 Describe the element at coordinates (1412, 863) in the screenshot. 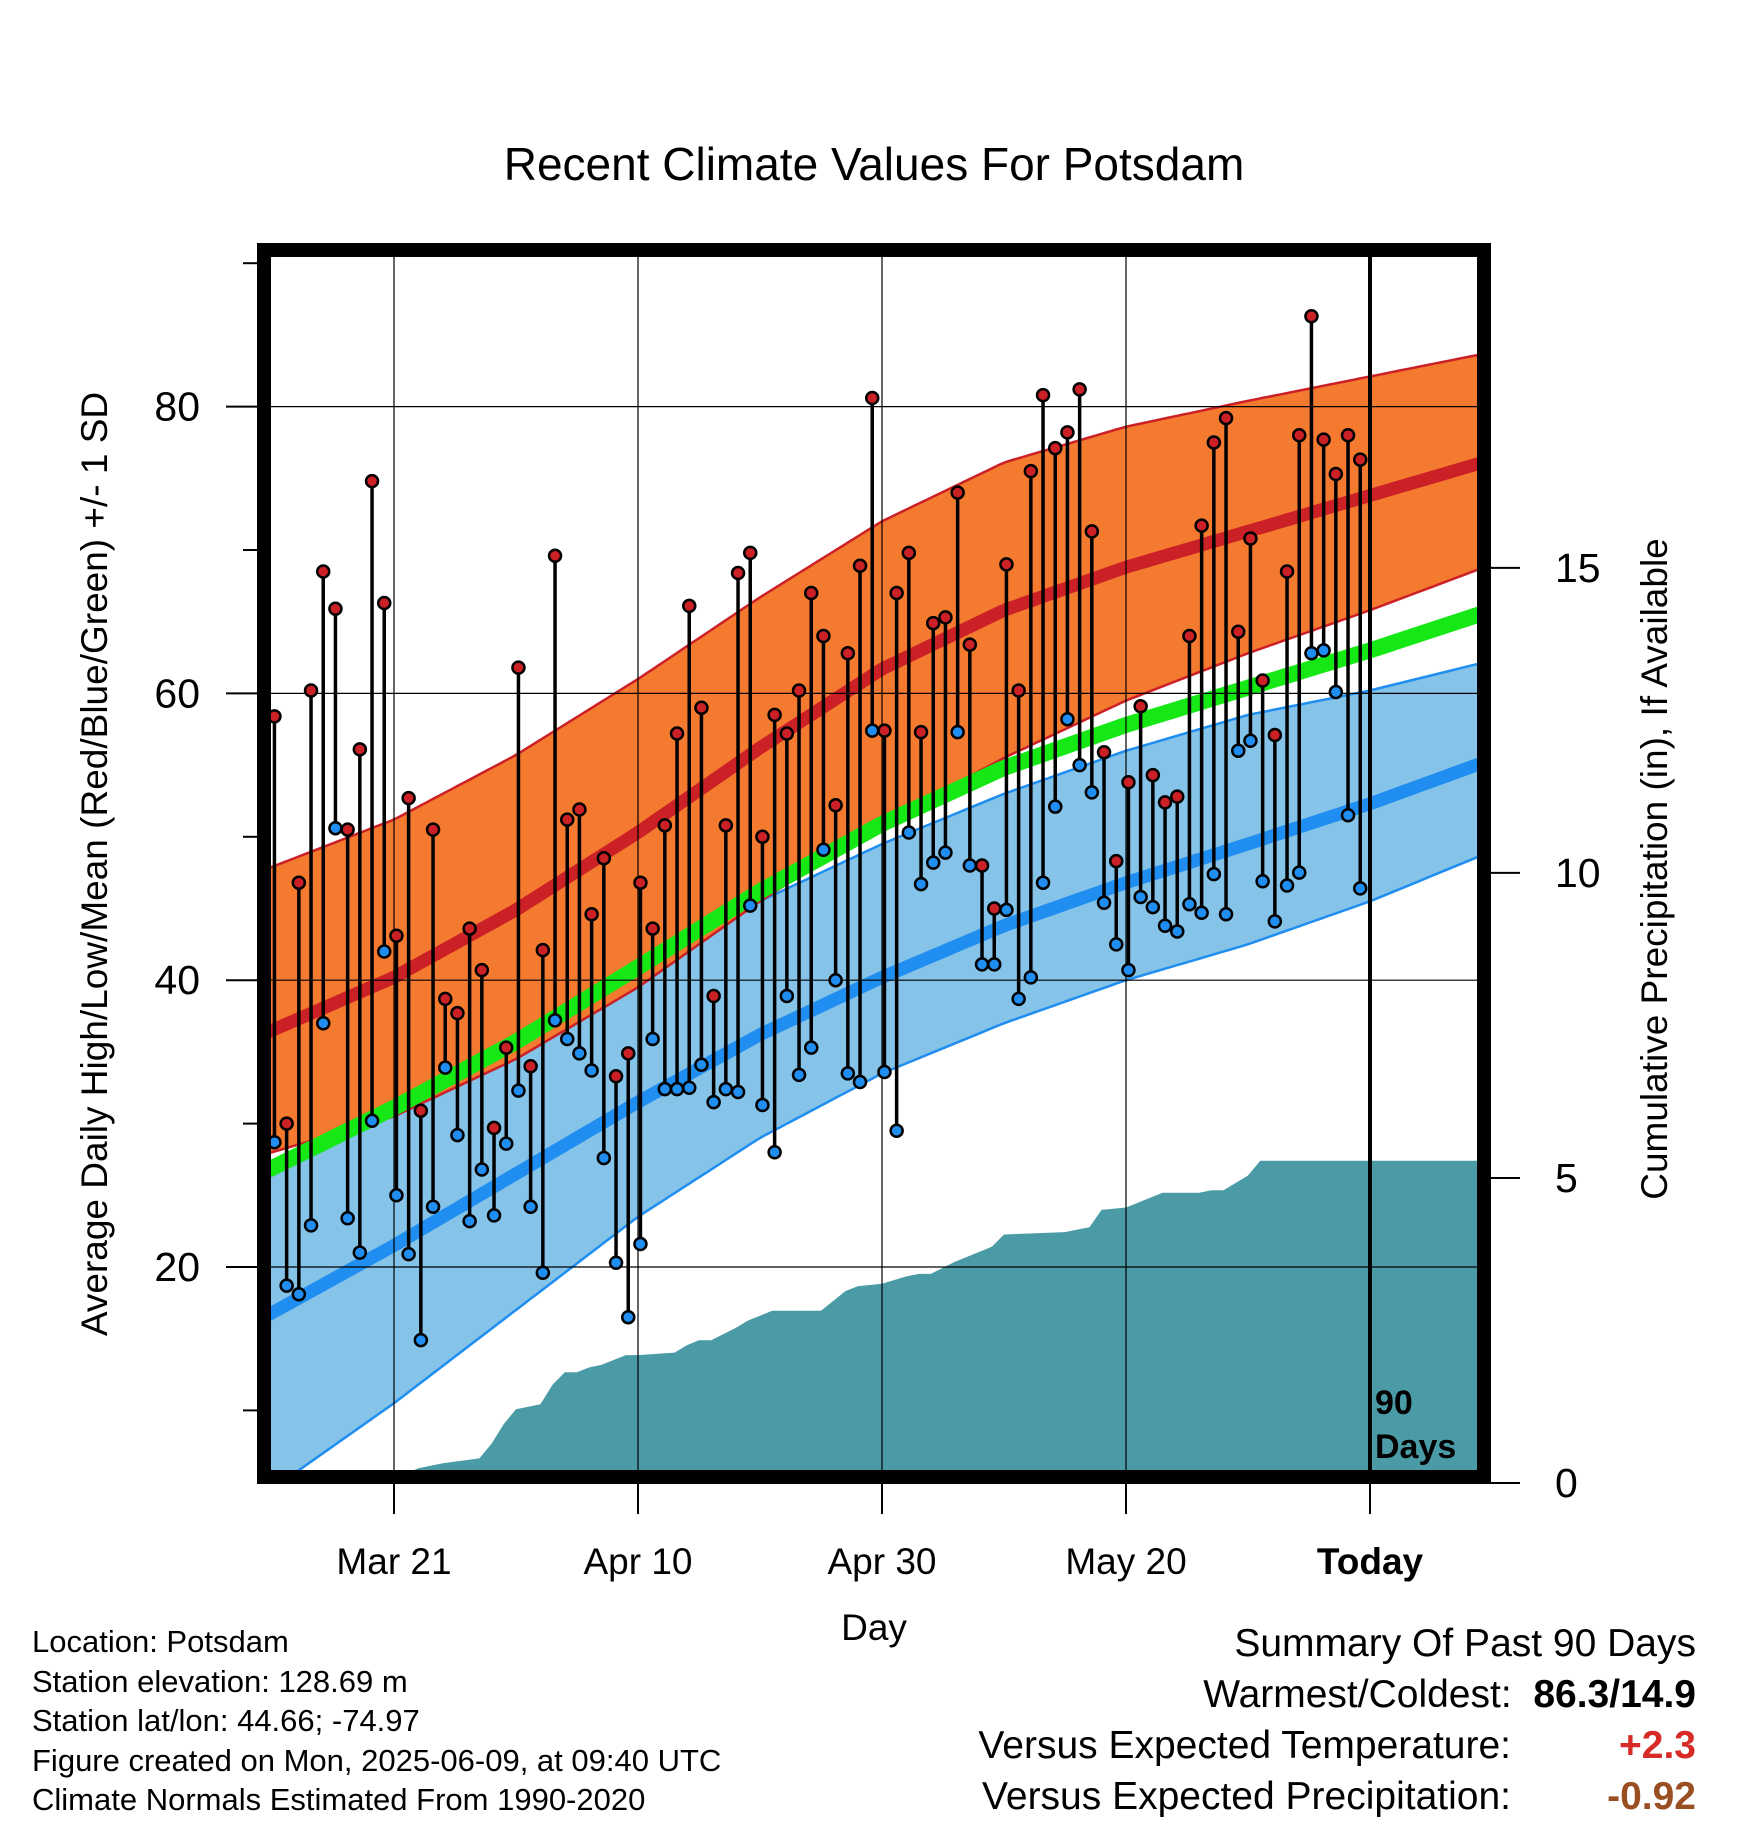

I see `today-marker: 90 Days` at that location.